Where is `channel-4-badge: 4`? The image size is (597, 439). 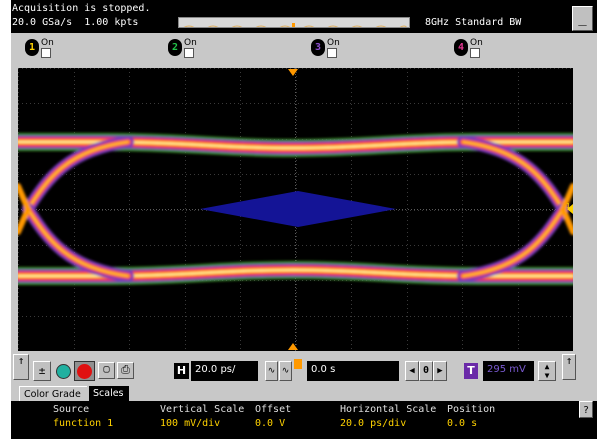 channel-4-badge: 4 is located at coordinates (461, 47).